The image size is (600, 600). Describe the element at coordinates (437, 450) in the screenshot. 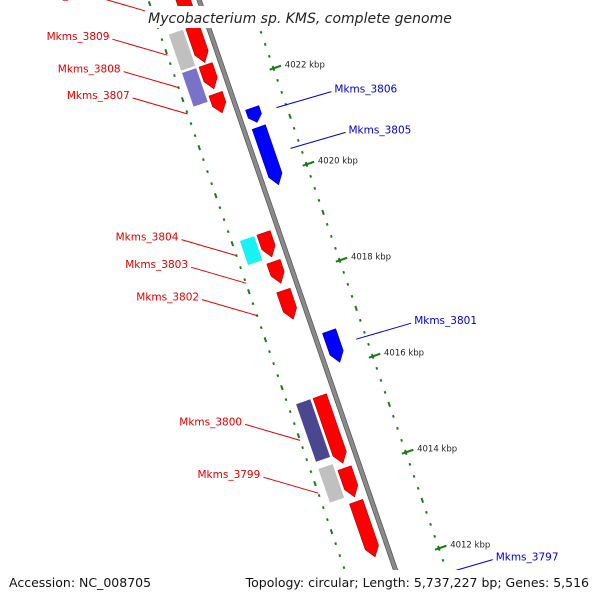

I see `tick-label: 4014 kbp` at that location.